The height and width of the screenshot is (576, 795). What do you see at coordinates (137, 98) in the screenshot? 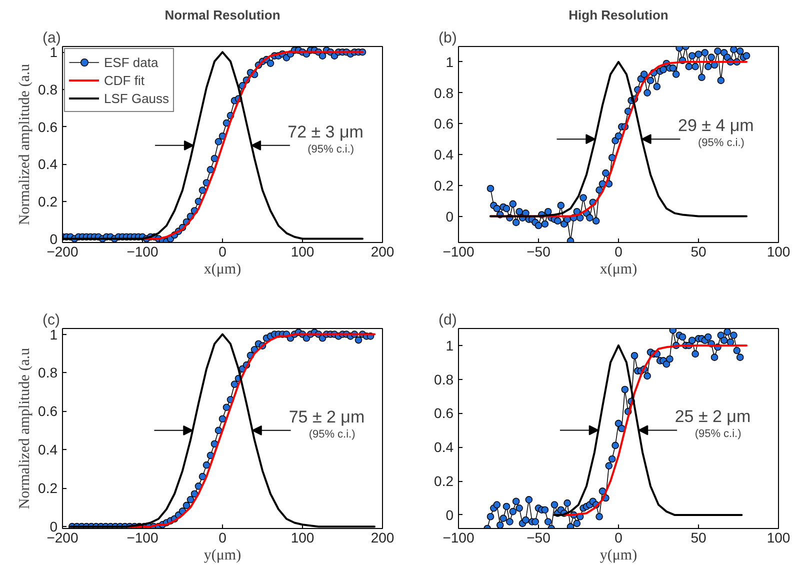
I see `legend-label: LSF Gauss` at bounding box center [137, 98].